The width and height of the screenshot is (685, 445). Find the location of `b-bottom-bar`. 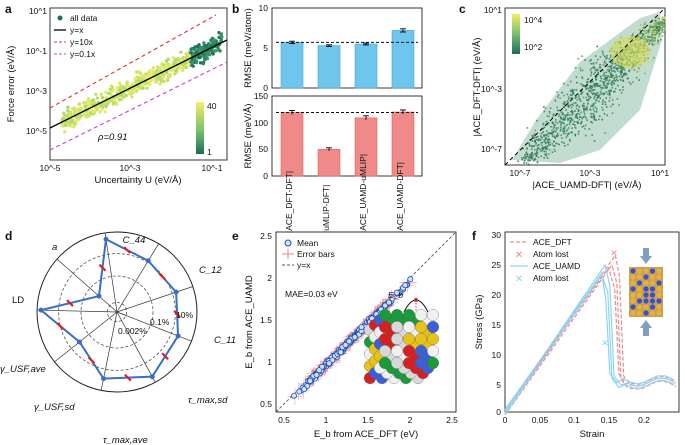

b-bottom-bar is located at coordinates (292, 144).